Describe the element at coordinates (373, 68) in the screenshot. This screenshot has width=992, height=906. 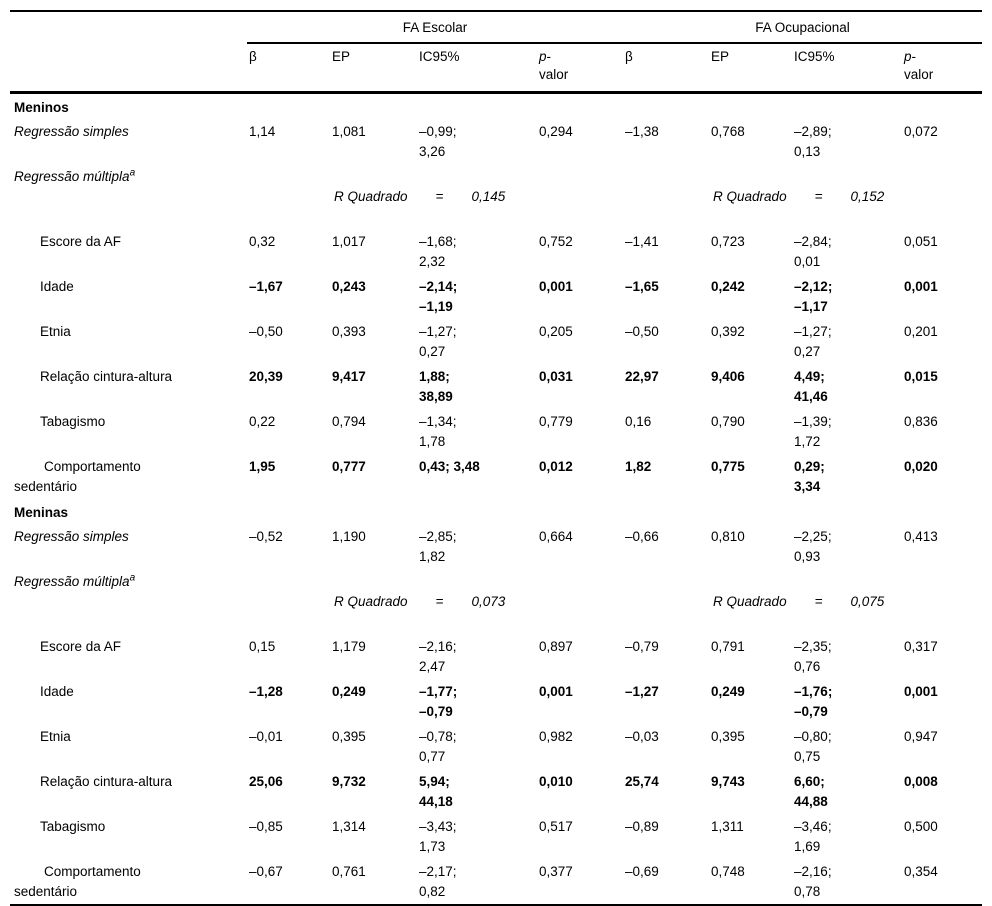
I see `col-header-ep-escolar: EP` at that location.